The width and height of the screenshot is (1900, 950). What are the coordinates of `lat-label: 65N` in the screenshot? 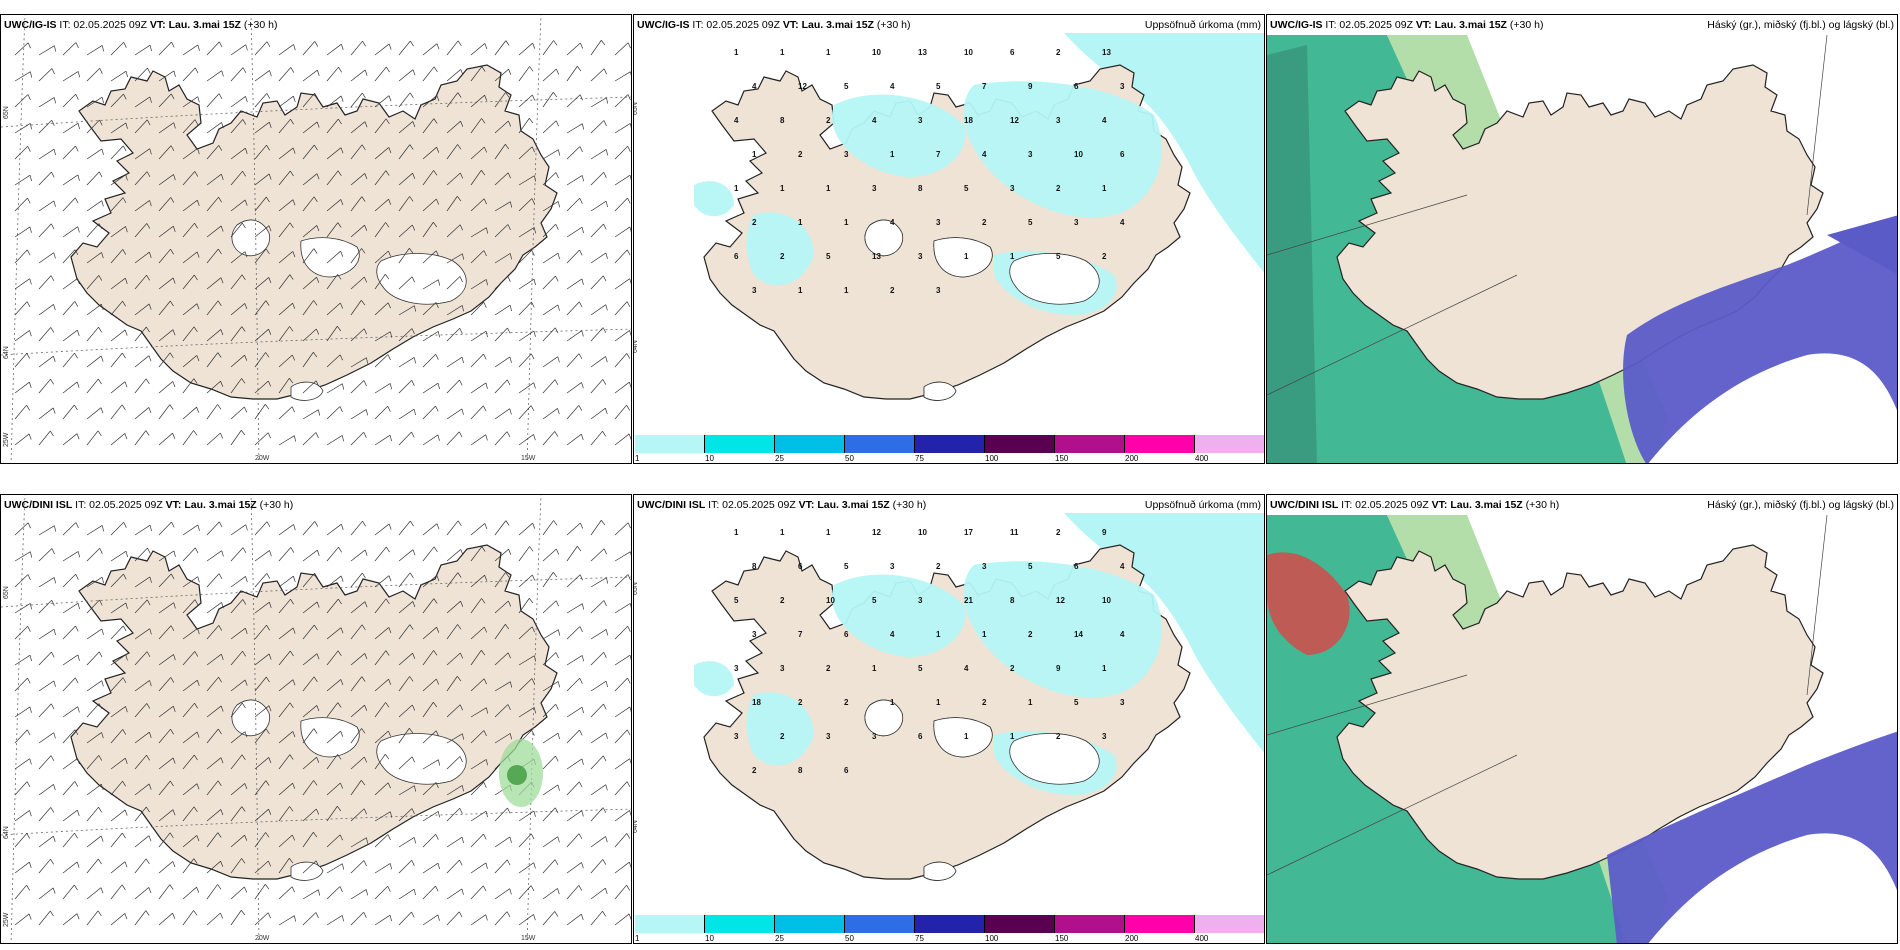 It's located at (6, 112).